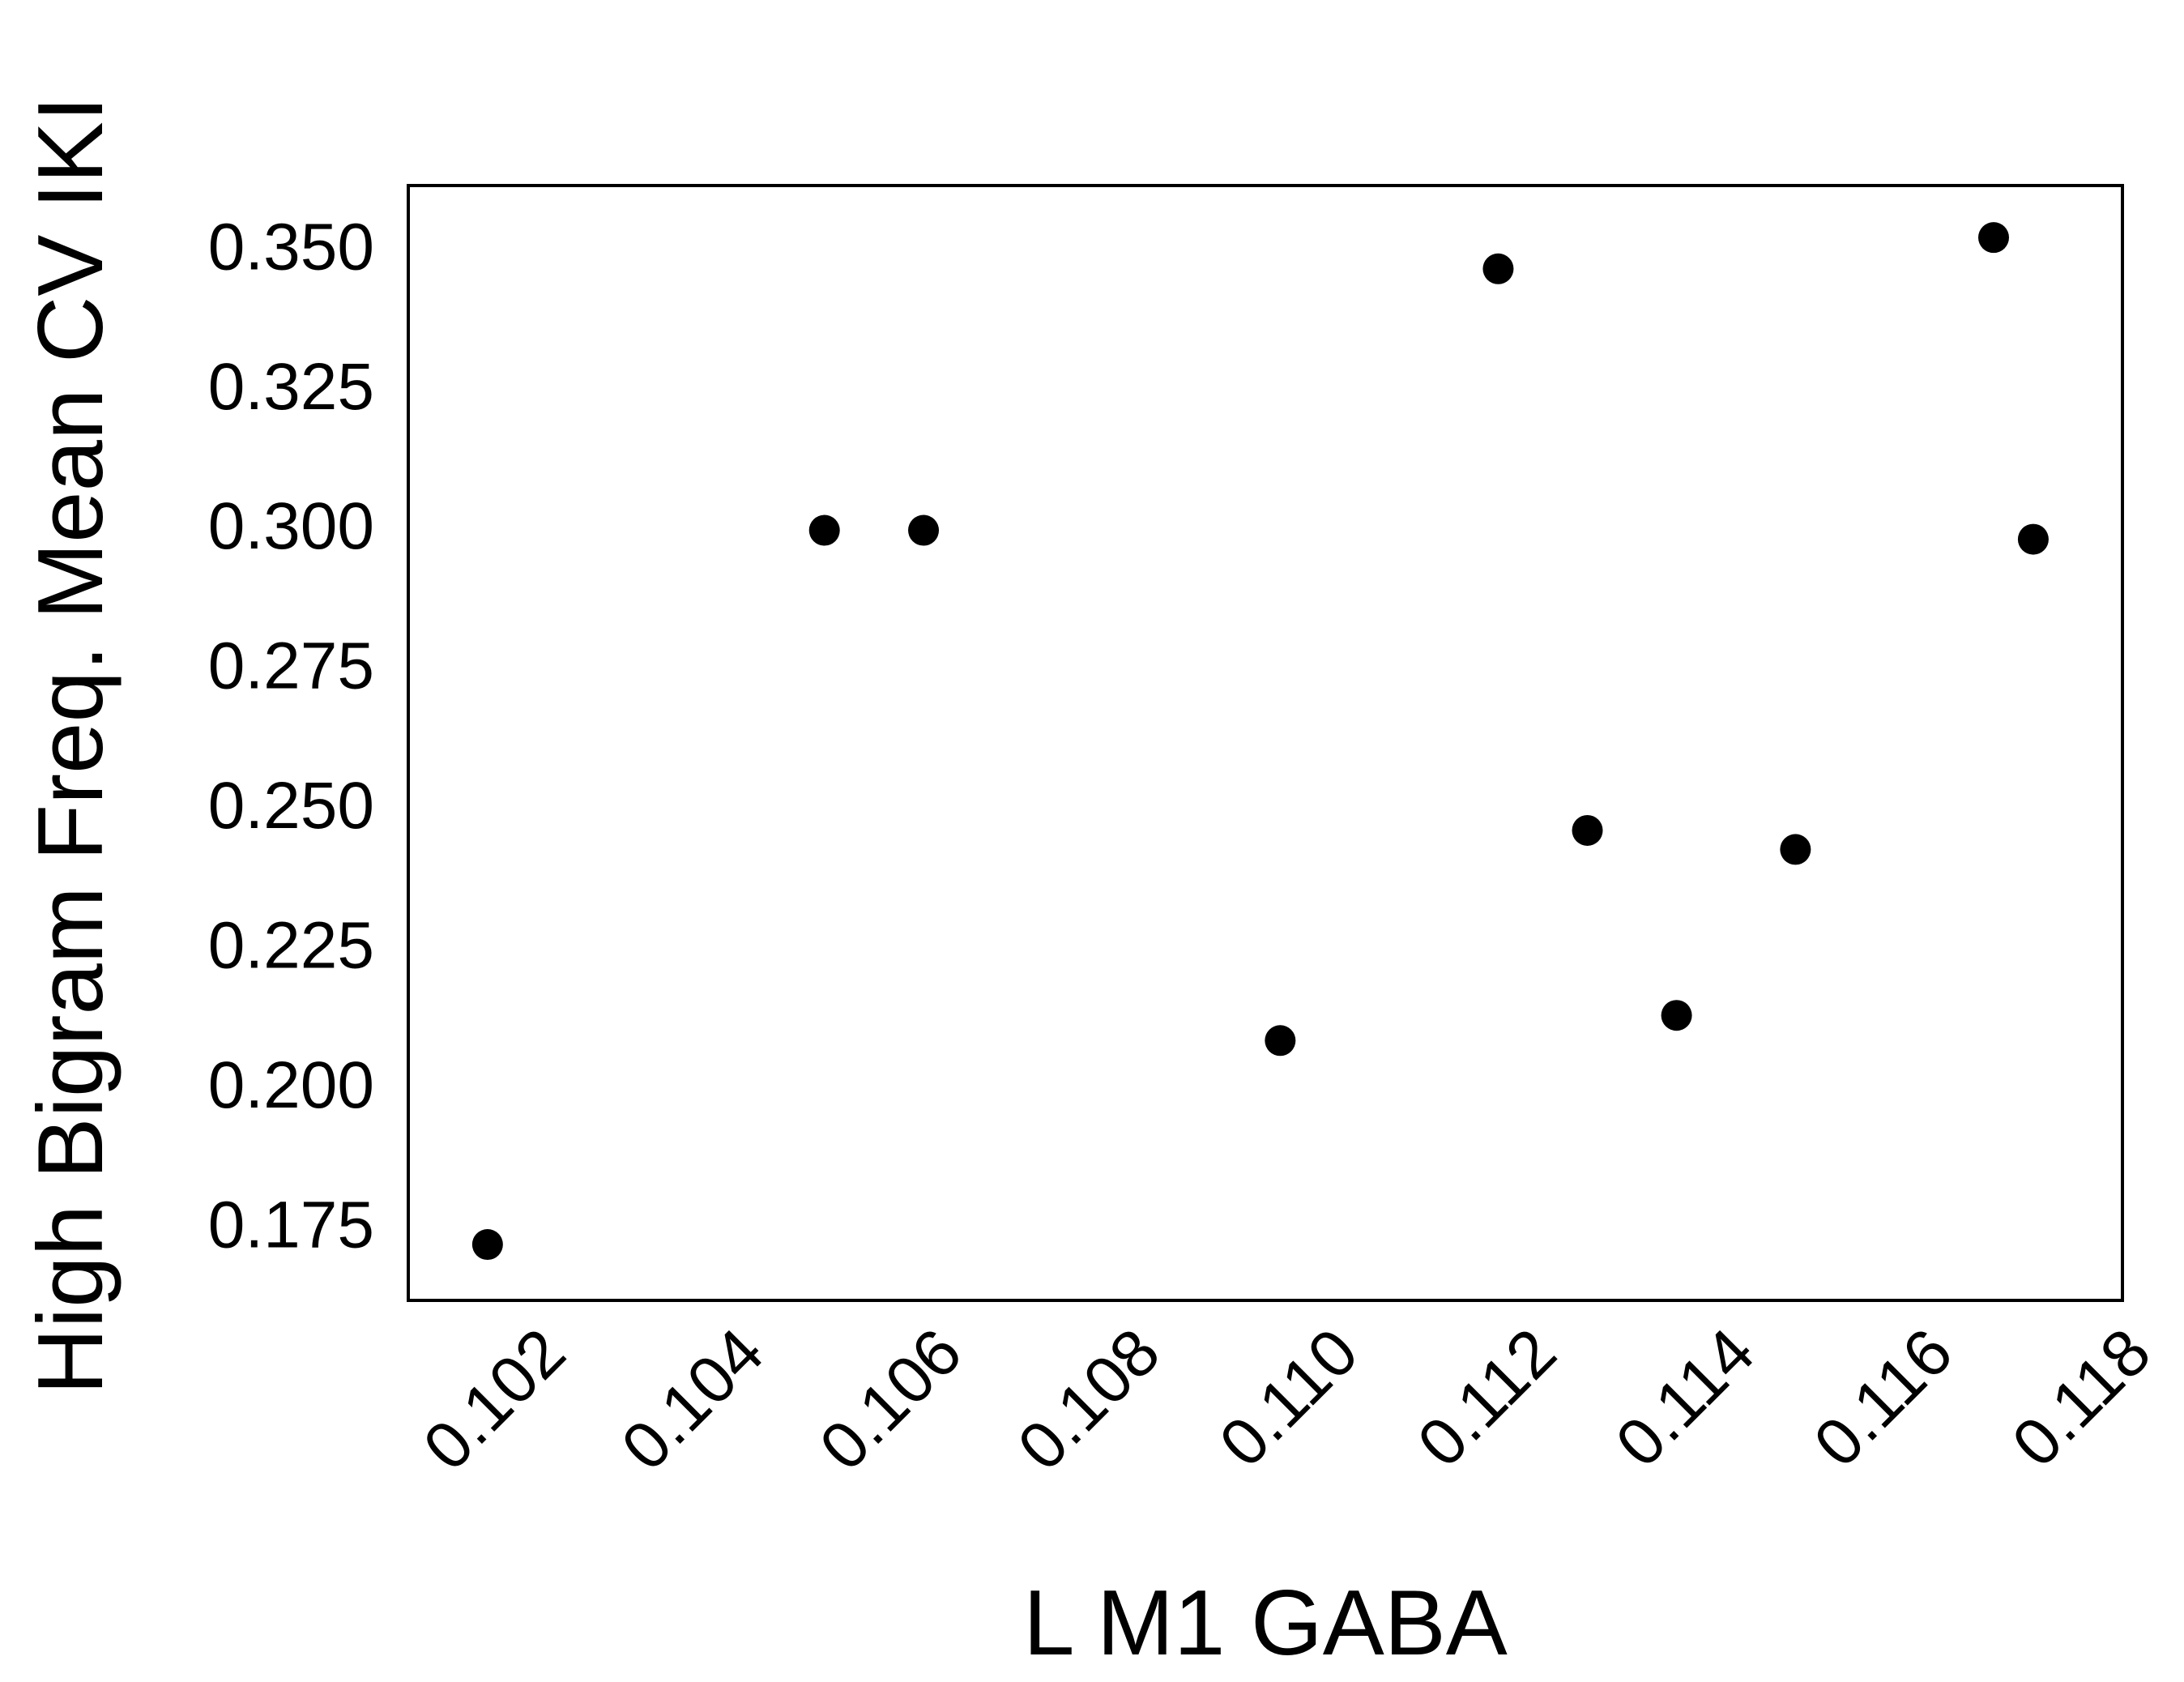 The height and width of the screenshot is (1682, 2184). What do you see at coordinates (291, 667) in the screenshot?
I see `y-tick-label: 0.275` at bounding box center [291, 667].